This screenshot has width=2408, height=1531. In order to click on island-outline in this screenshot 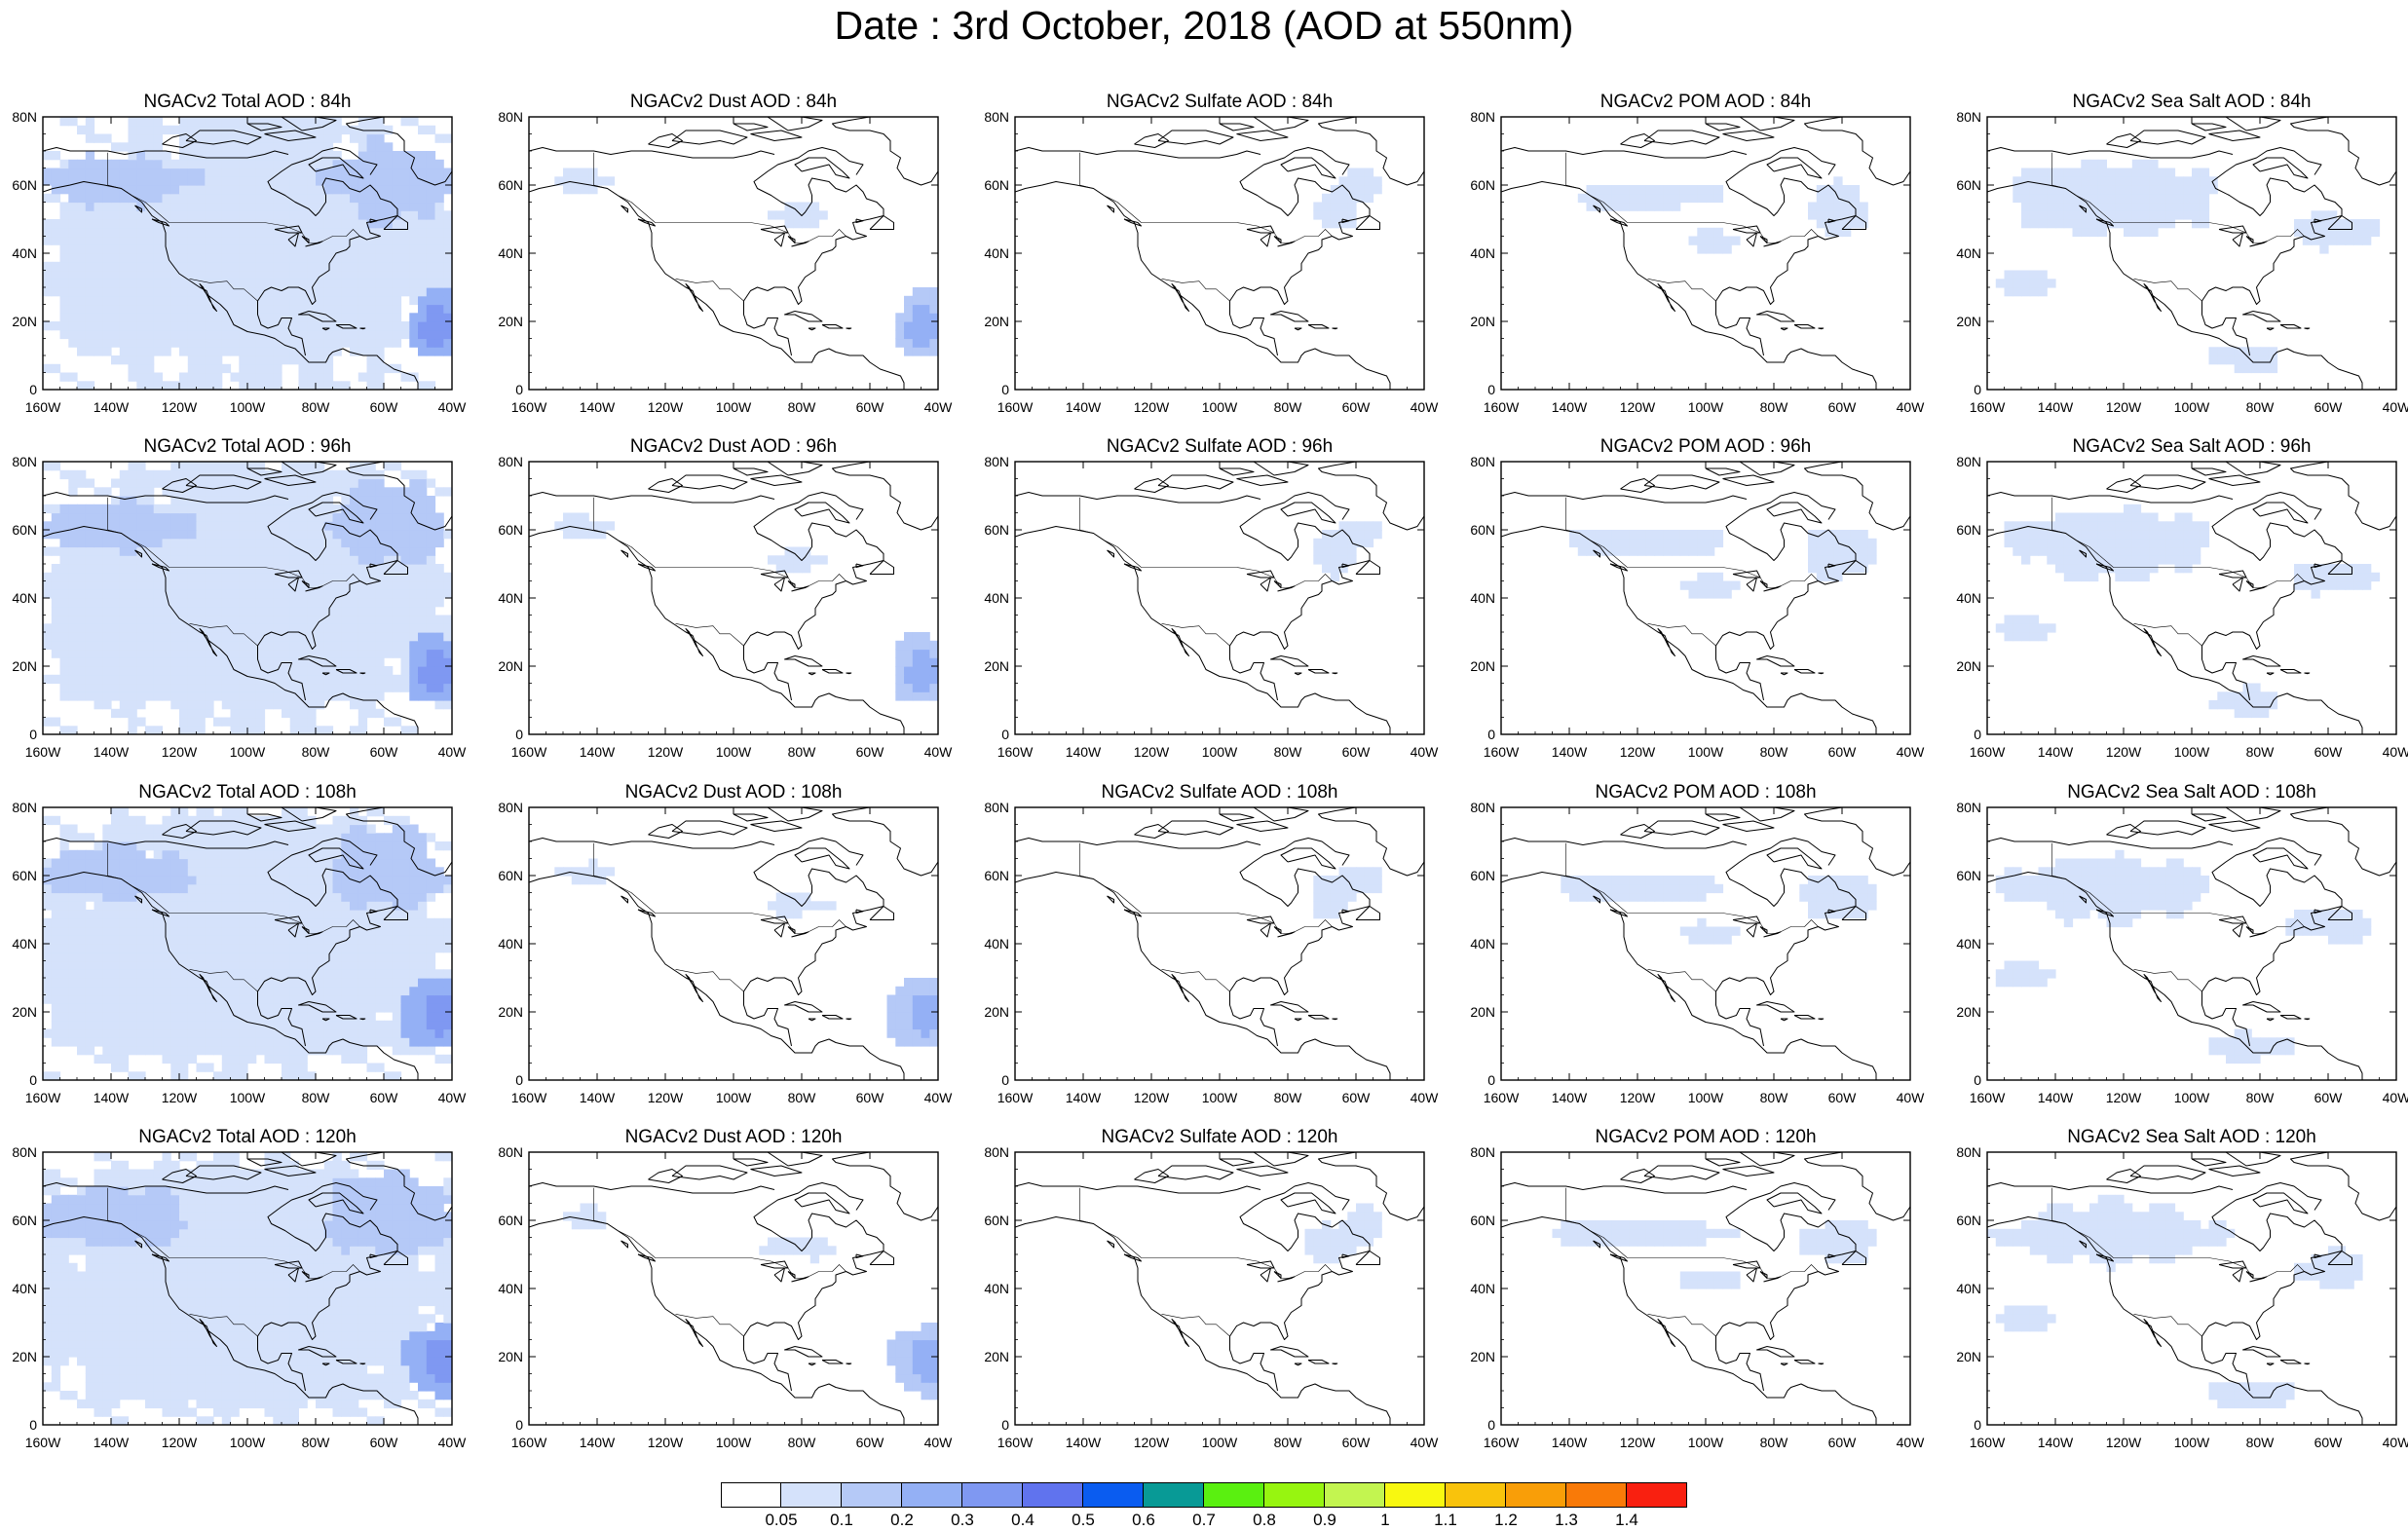, I will do `click(1335, 673)`.